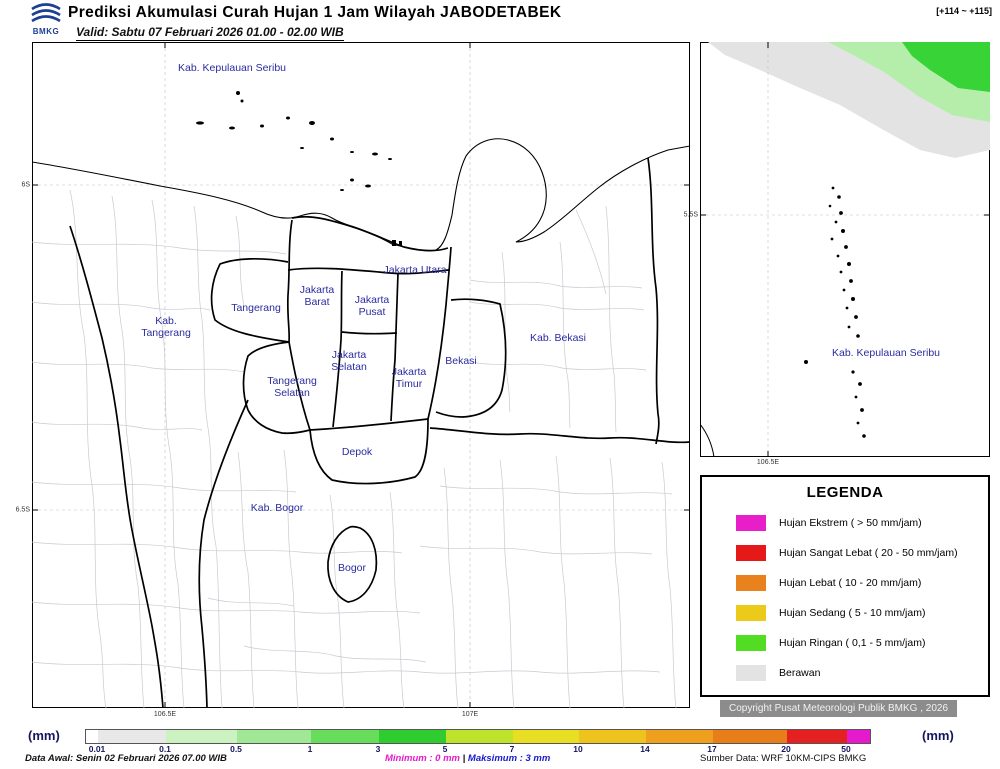 The image size is (1000, 769). I want to click on colorbar, so click(478, 736).